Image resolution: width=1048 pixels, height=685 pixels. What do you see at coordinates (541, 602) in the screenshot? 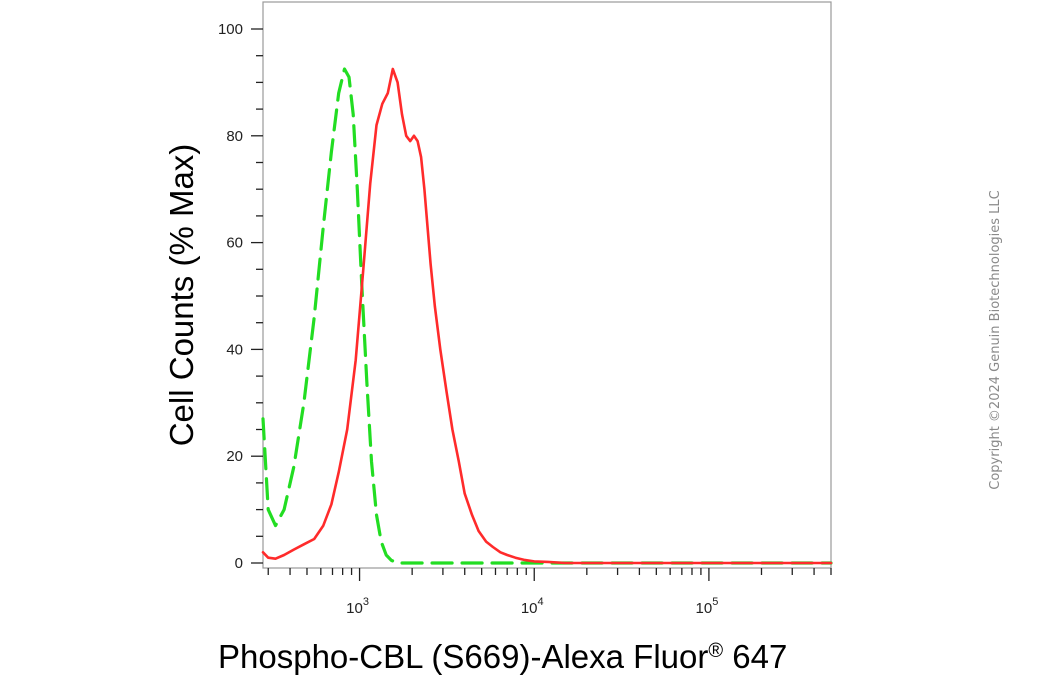
I see `x-tick-exponent: 4` at bounding box center [541, 602].